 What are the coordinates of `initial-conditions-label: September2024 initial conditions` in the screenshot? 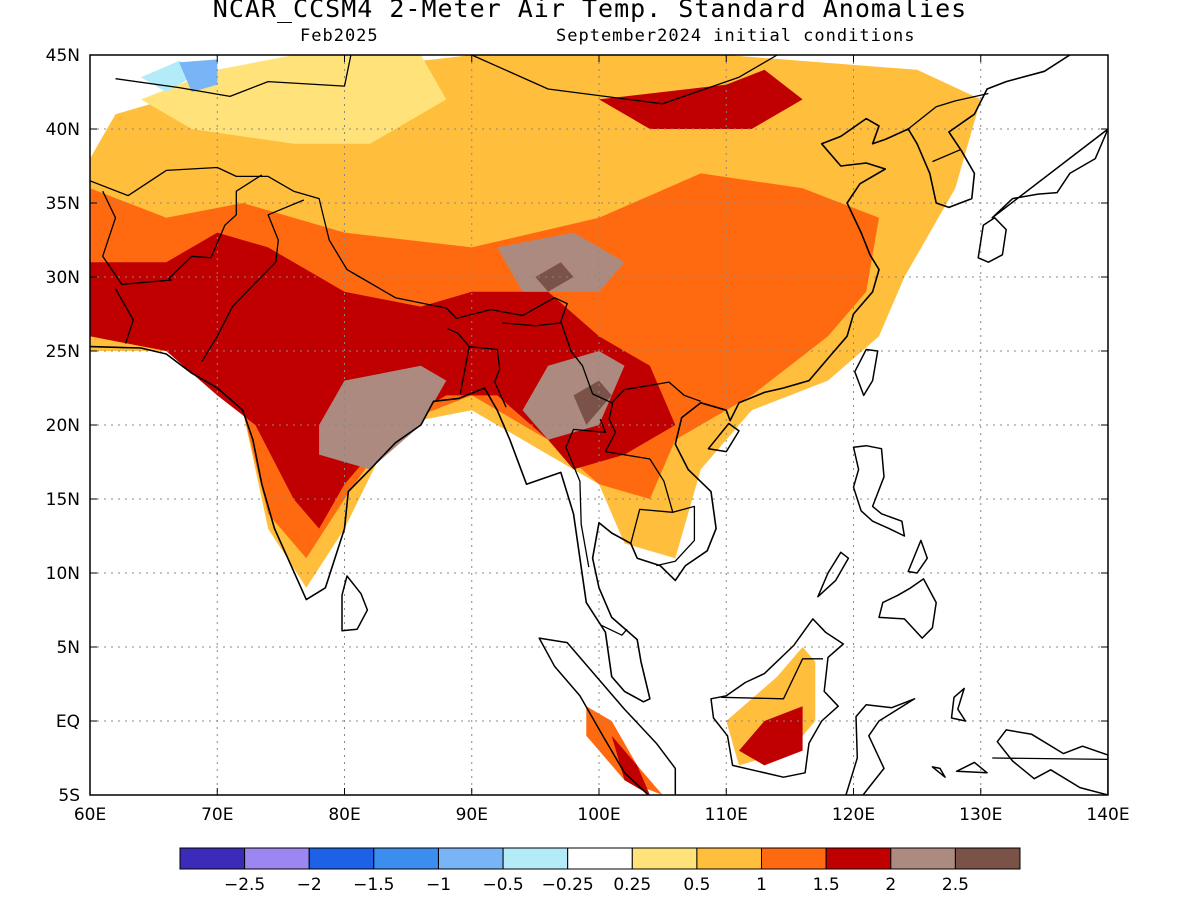 It's located at (736, 36).